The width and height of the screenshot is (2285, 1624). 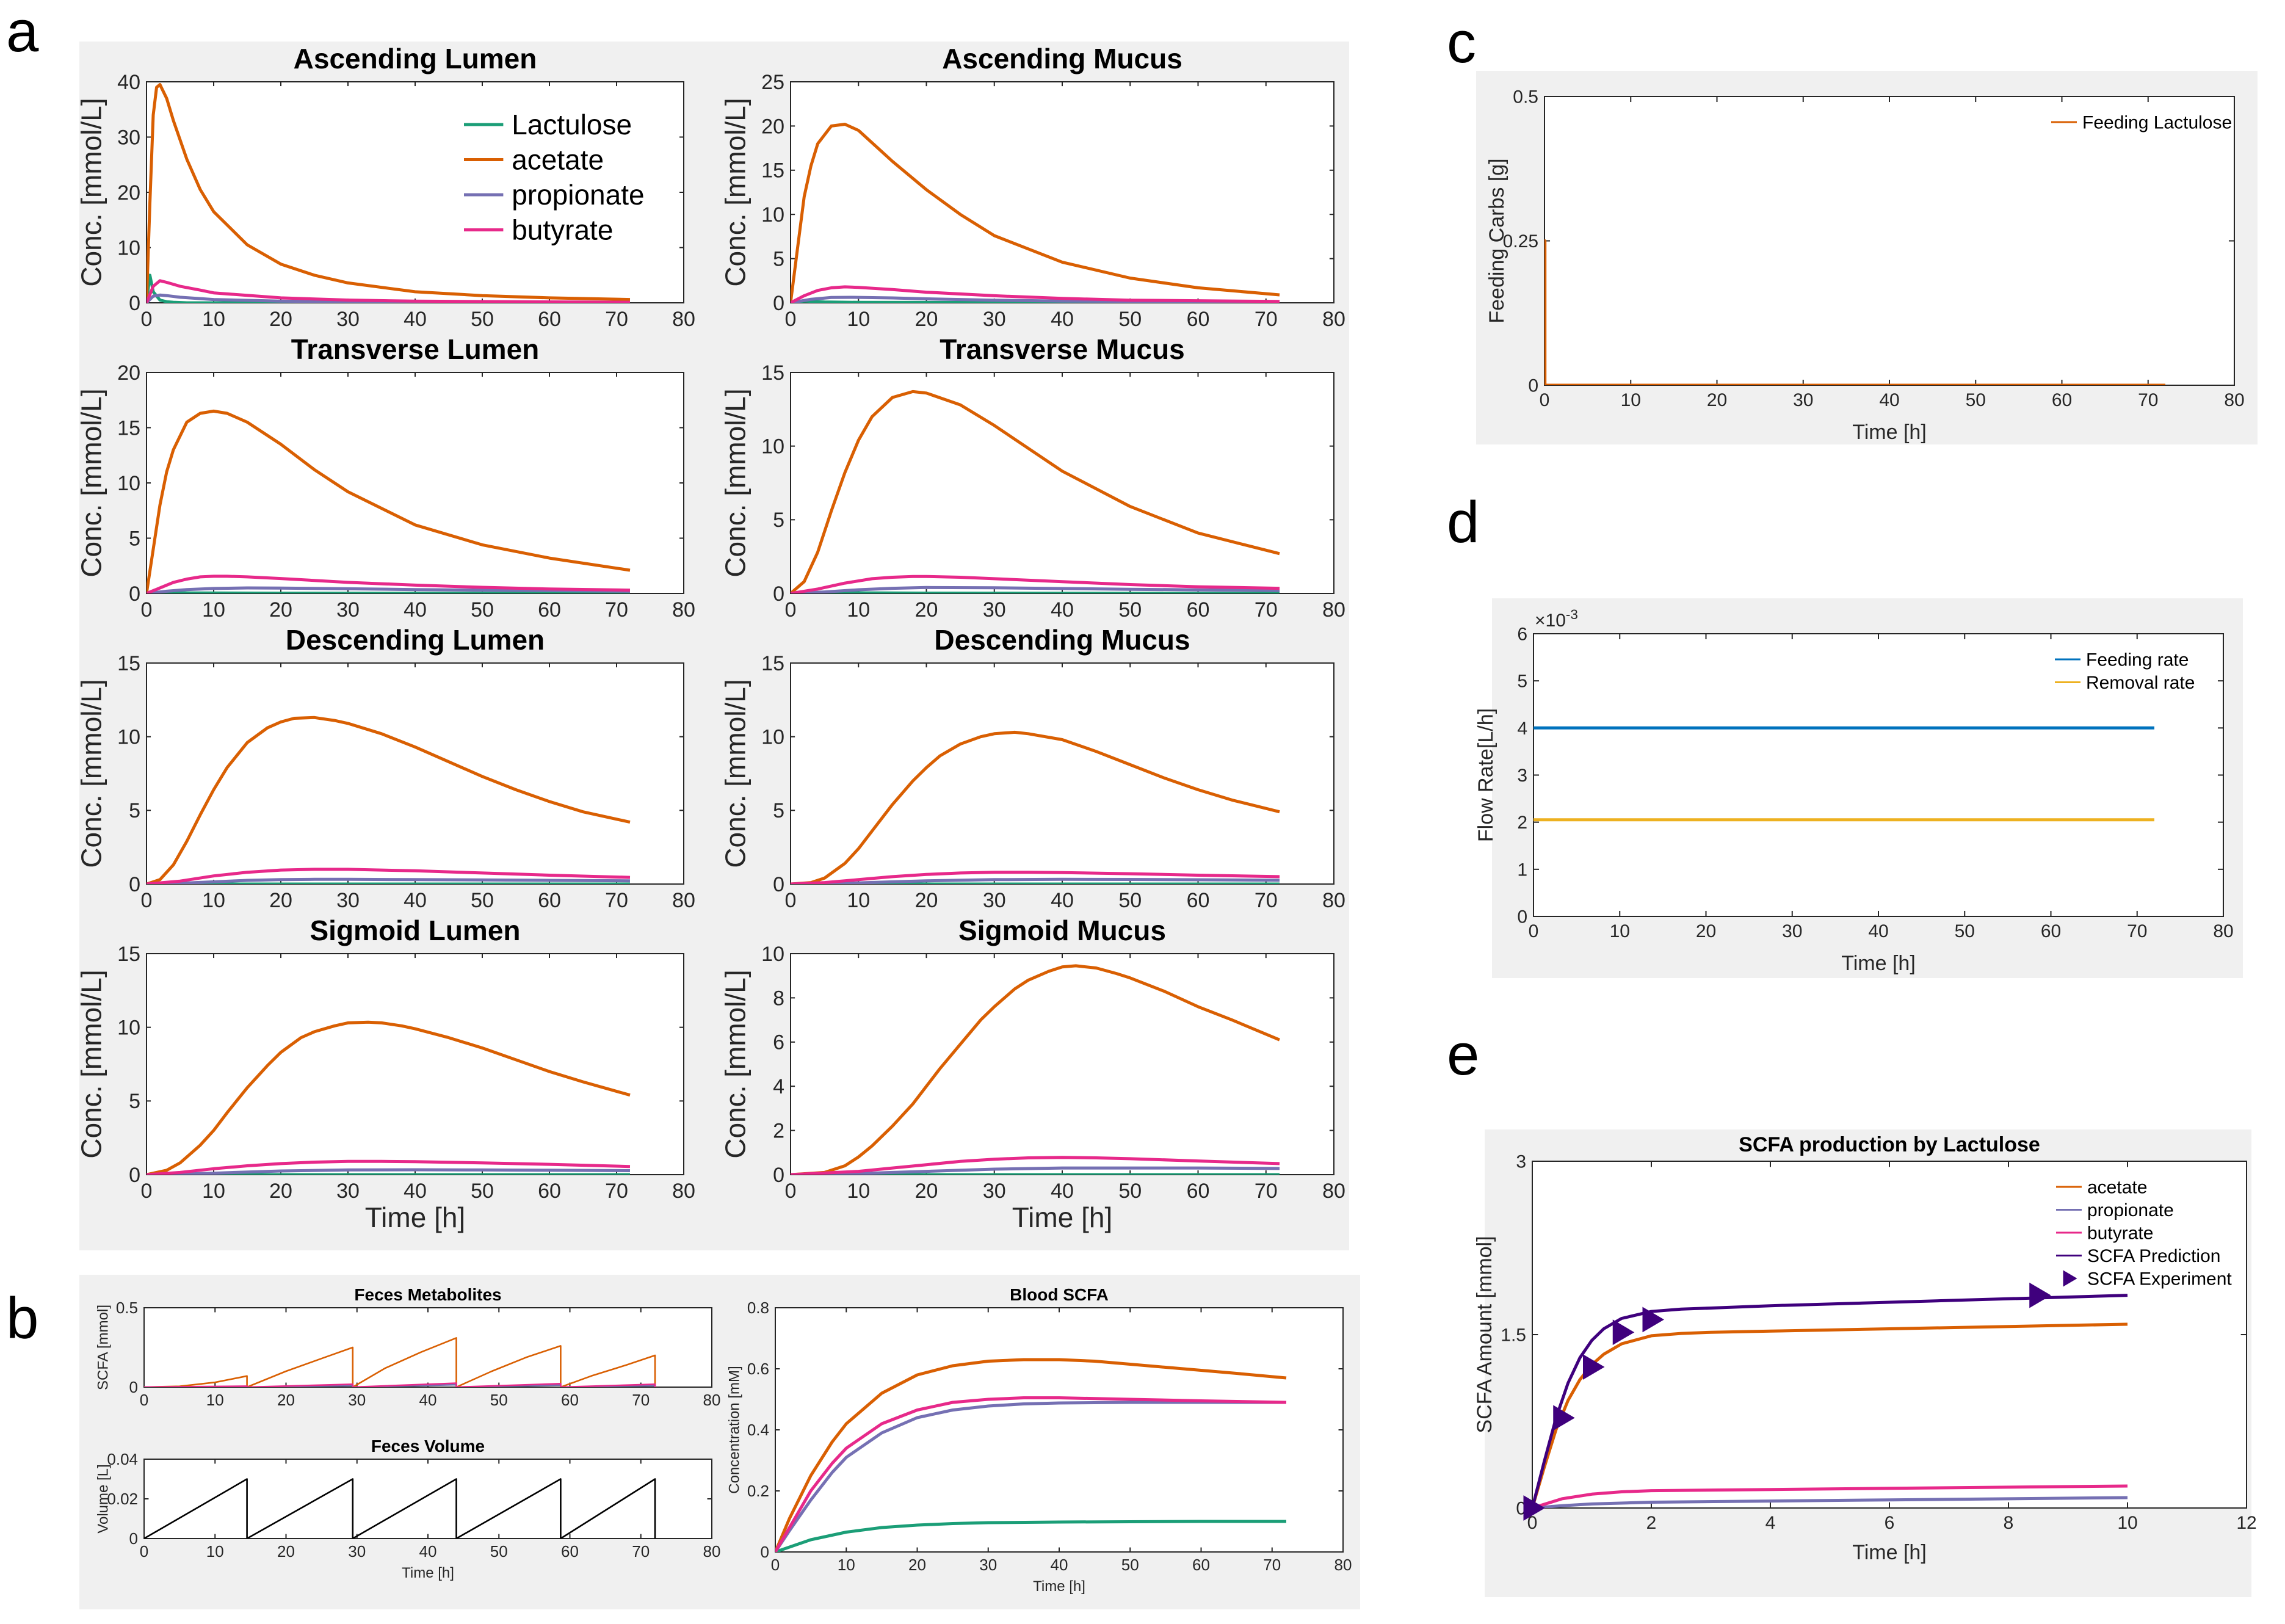 What do you see at coordinates (2160, 1279) in the screenshot?
I see `legend-entry: SCFA Experiment` at bounding box center [2160, 1279].